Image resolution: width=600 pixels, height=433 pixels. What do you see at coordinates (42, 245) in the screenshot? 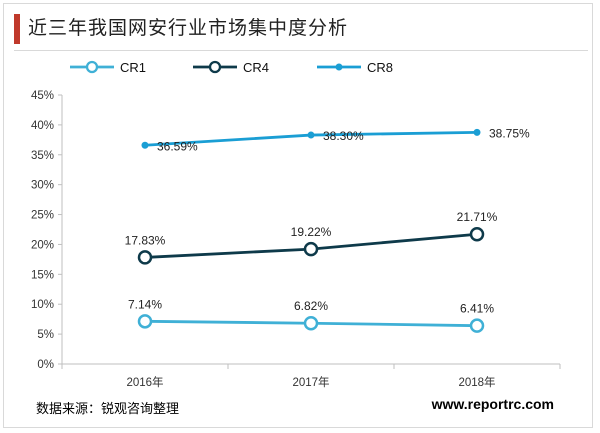
I see `y-tick-label: 20%` at bounding box center [42, 245].